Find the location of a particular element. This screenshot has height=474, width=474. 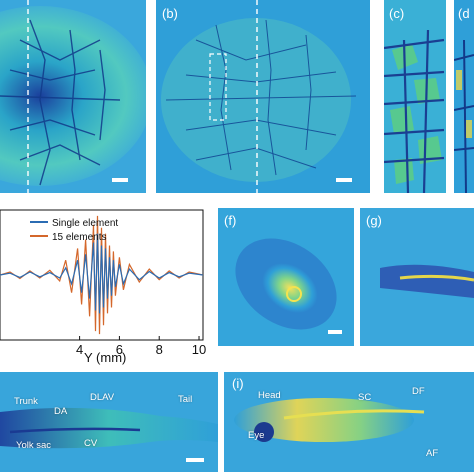

panel-d: (d is located at coordinates (464, 96).